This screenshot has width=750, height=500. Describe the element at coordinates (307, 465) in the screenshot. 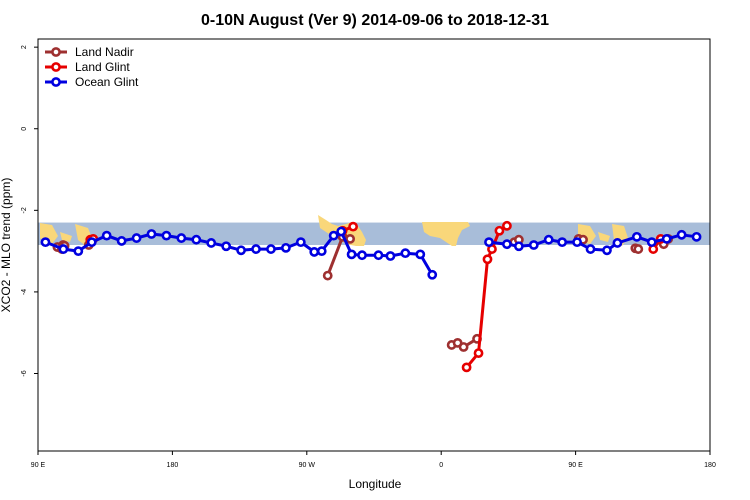

I see `x-tick-label: 90 W` at that location.